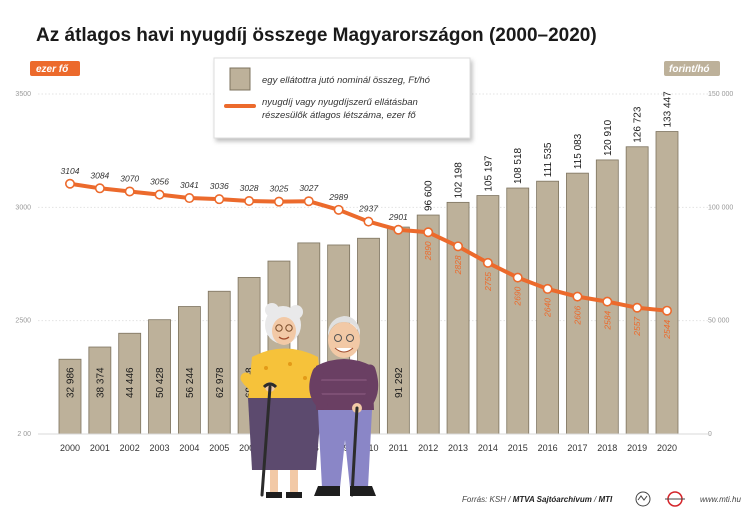 The height and width of the screenshot is (516, 750). What do you see at coordinates (219, 186) in the screenshot?
I see `line-value-label-2005: 3036` at bounding box center [219, 186].